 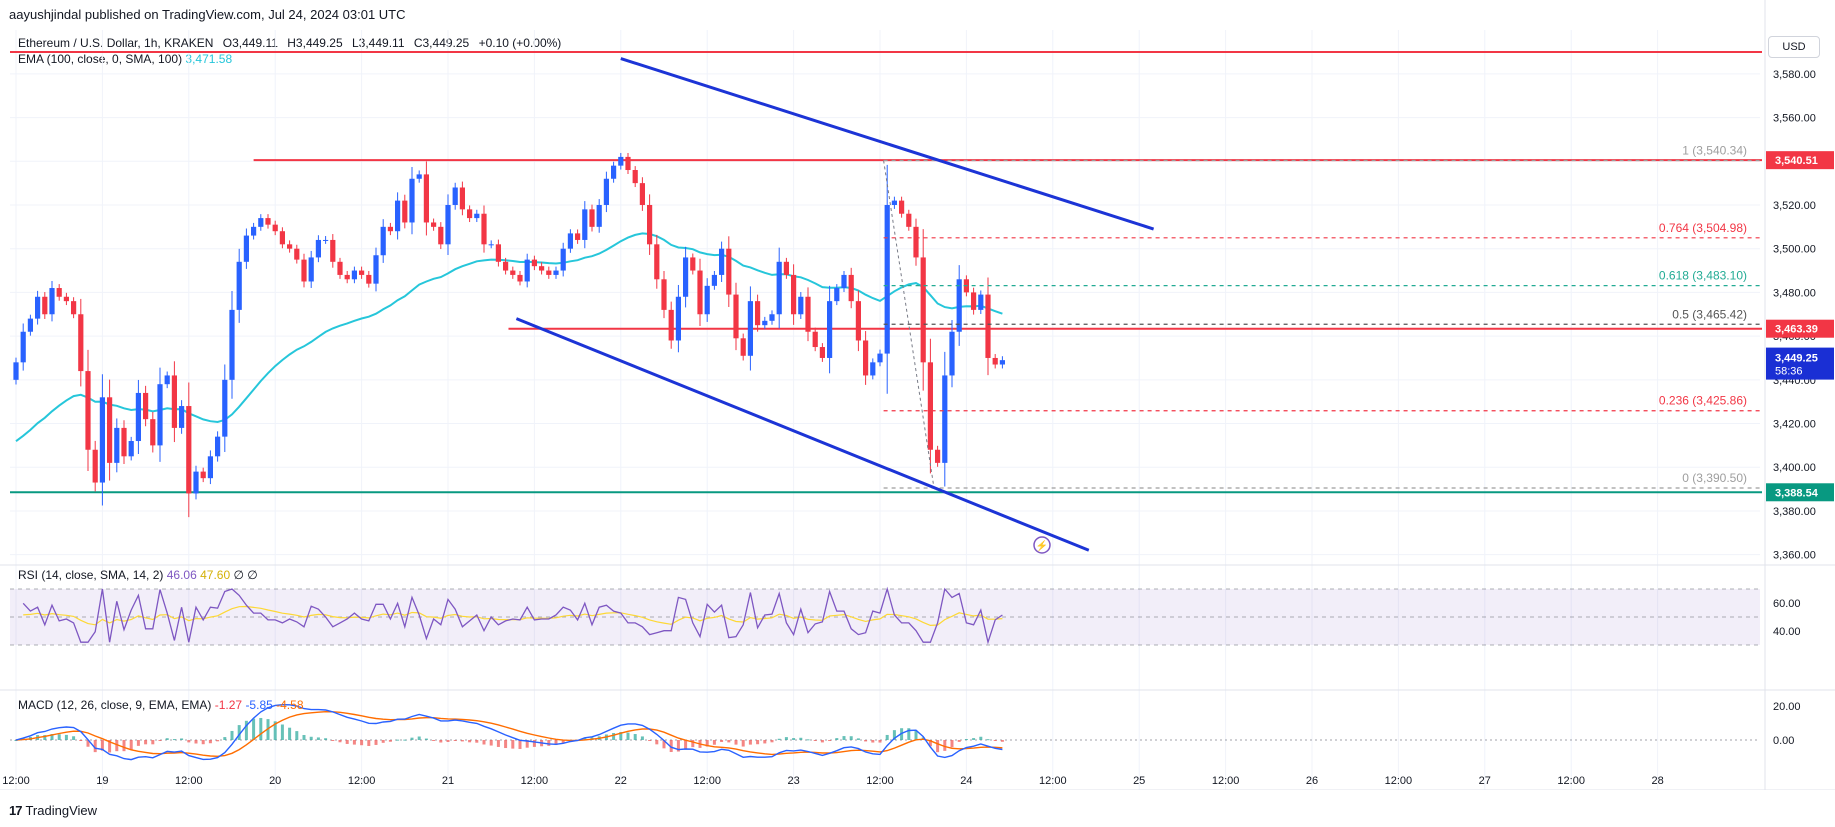 I want to click on fib-level-label: 0 (3,390.50), so click(x=1714, y=478).